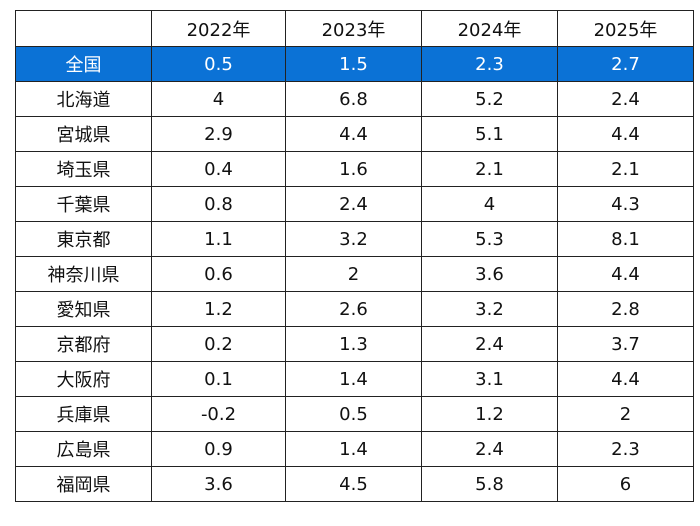  I want to click on row-label: 京都府, so click(83, 344).